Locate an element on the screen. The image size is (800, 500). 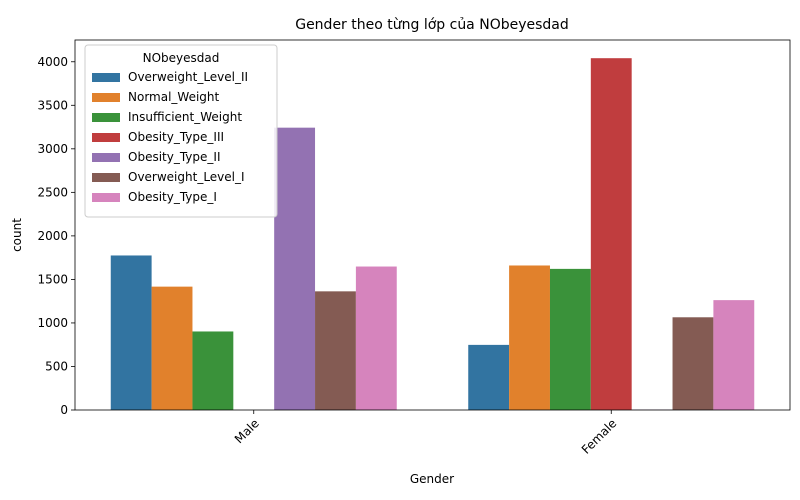
bar-obesity-type-iii-female is located at coordinates (611, 234).